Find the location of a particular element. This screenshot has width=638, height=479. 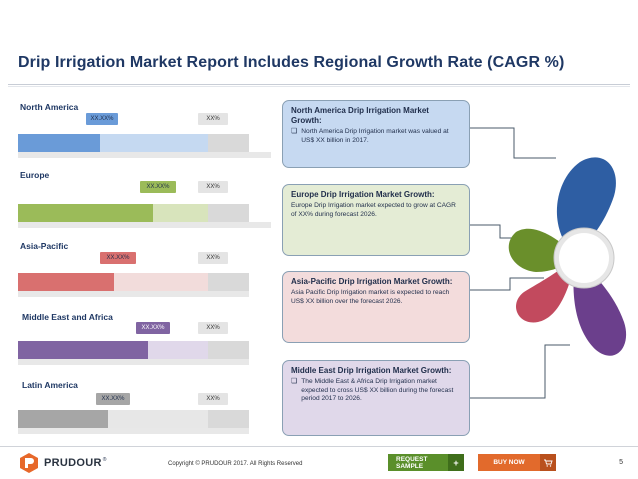

region-label-latin-america: Latin America is located at coordinates (50, 385).